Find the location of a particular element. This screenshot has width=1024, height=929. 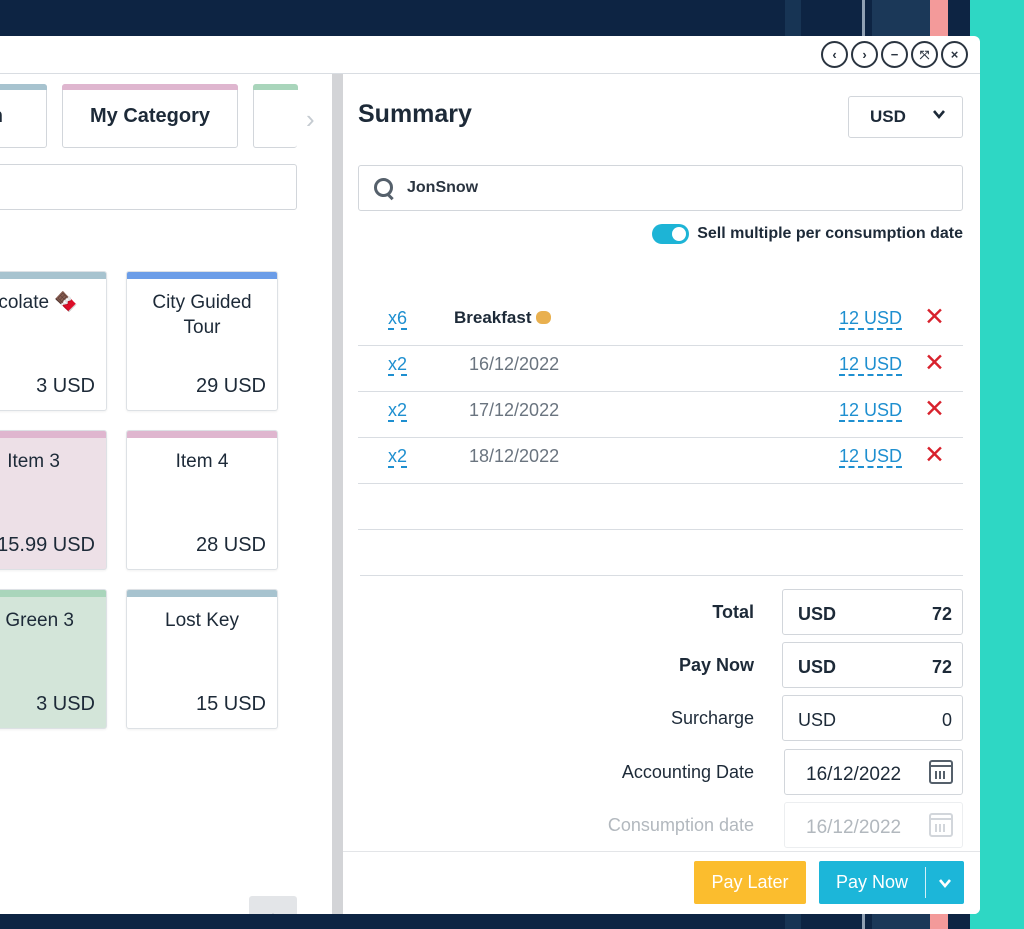

pay-now-field: USD 72 is located at coordinates (872, 665).